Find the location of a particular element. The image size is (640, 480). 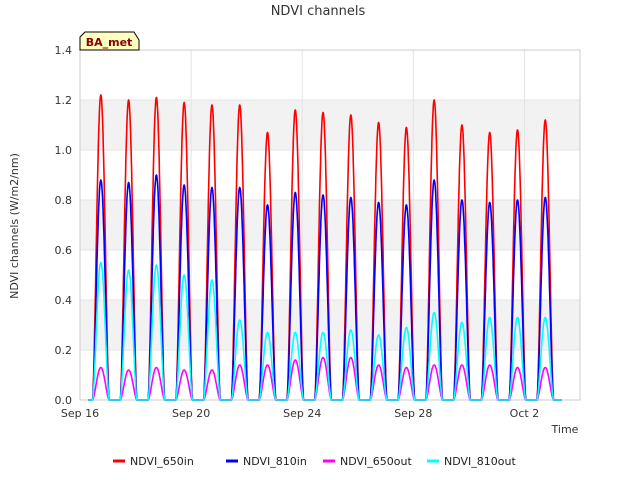

chart-title: NDVI channels is located at coordinates (318, 11).